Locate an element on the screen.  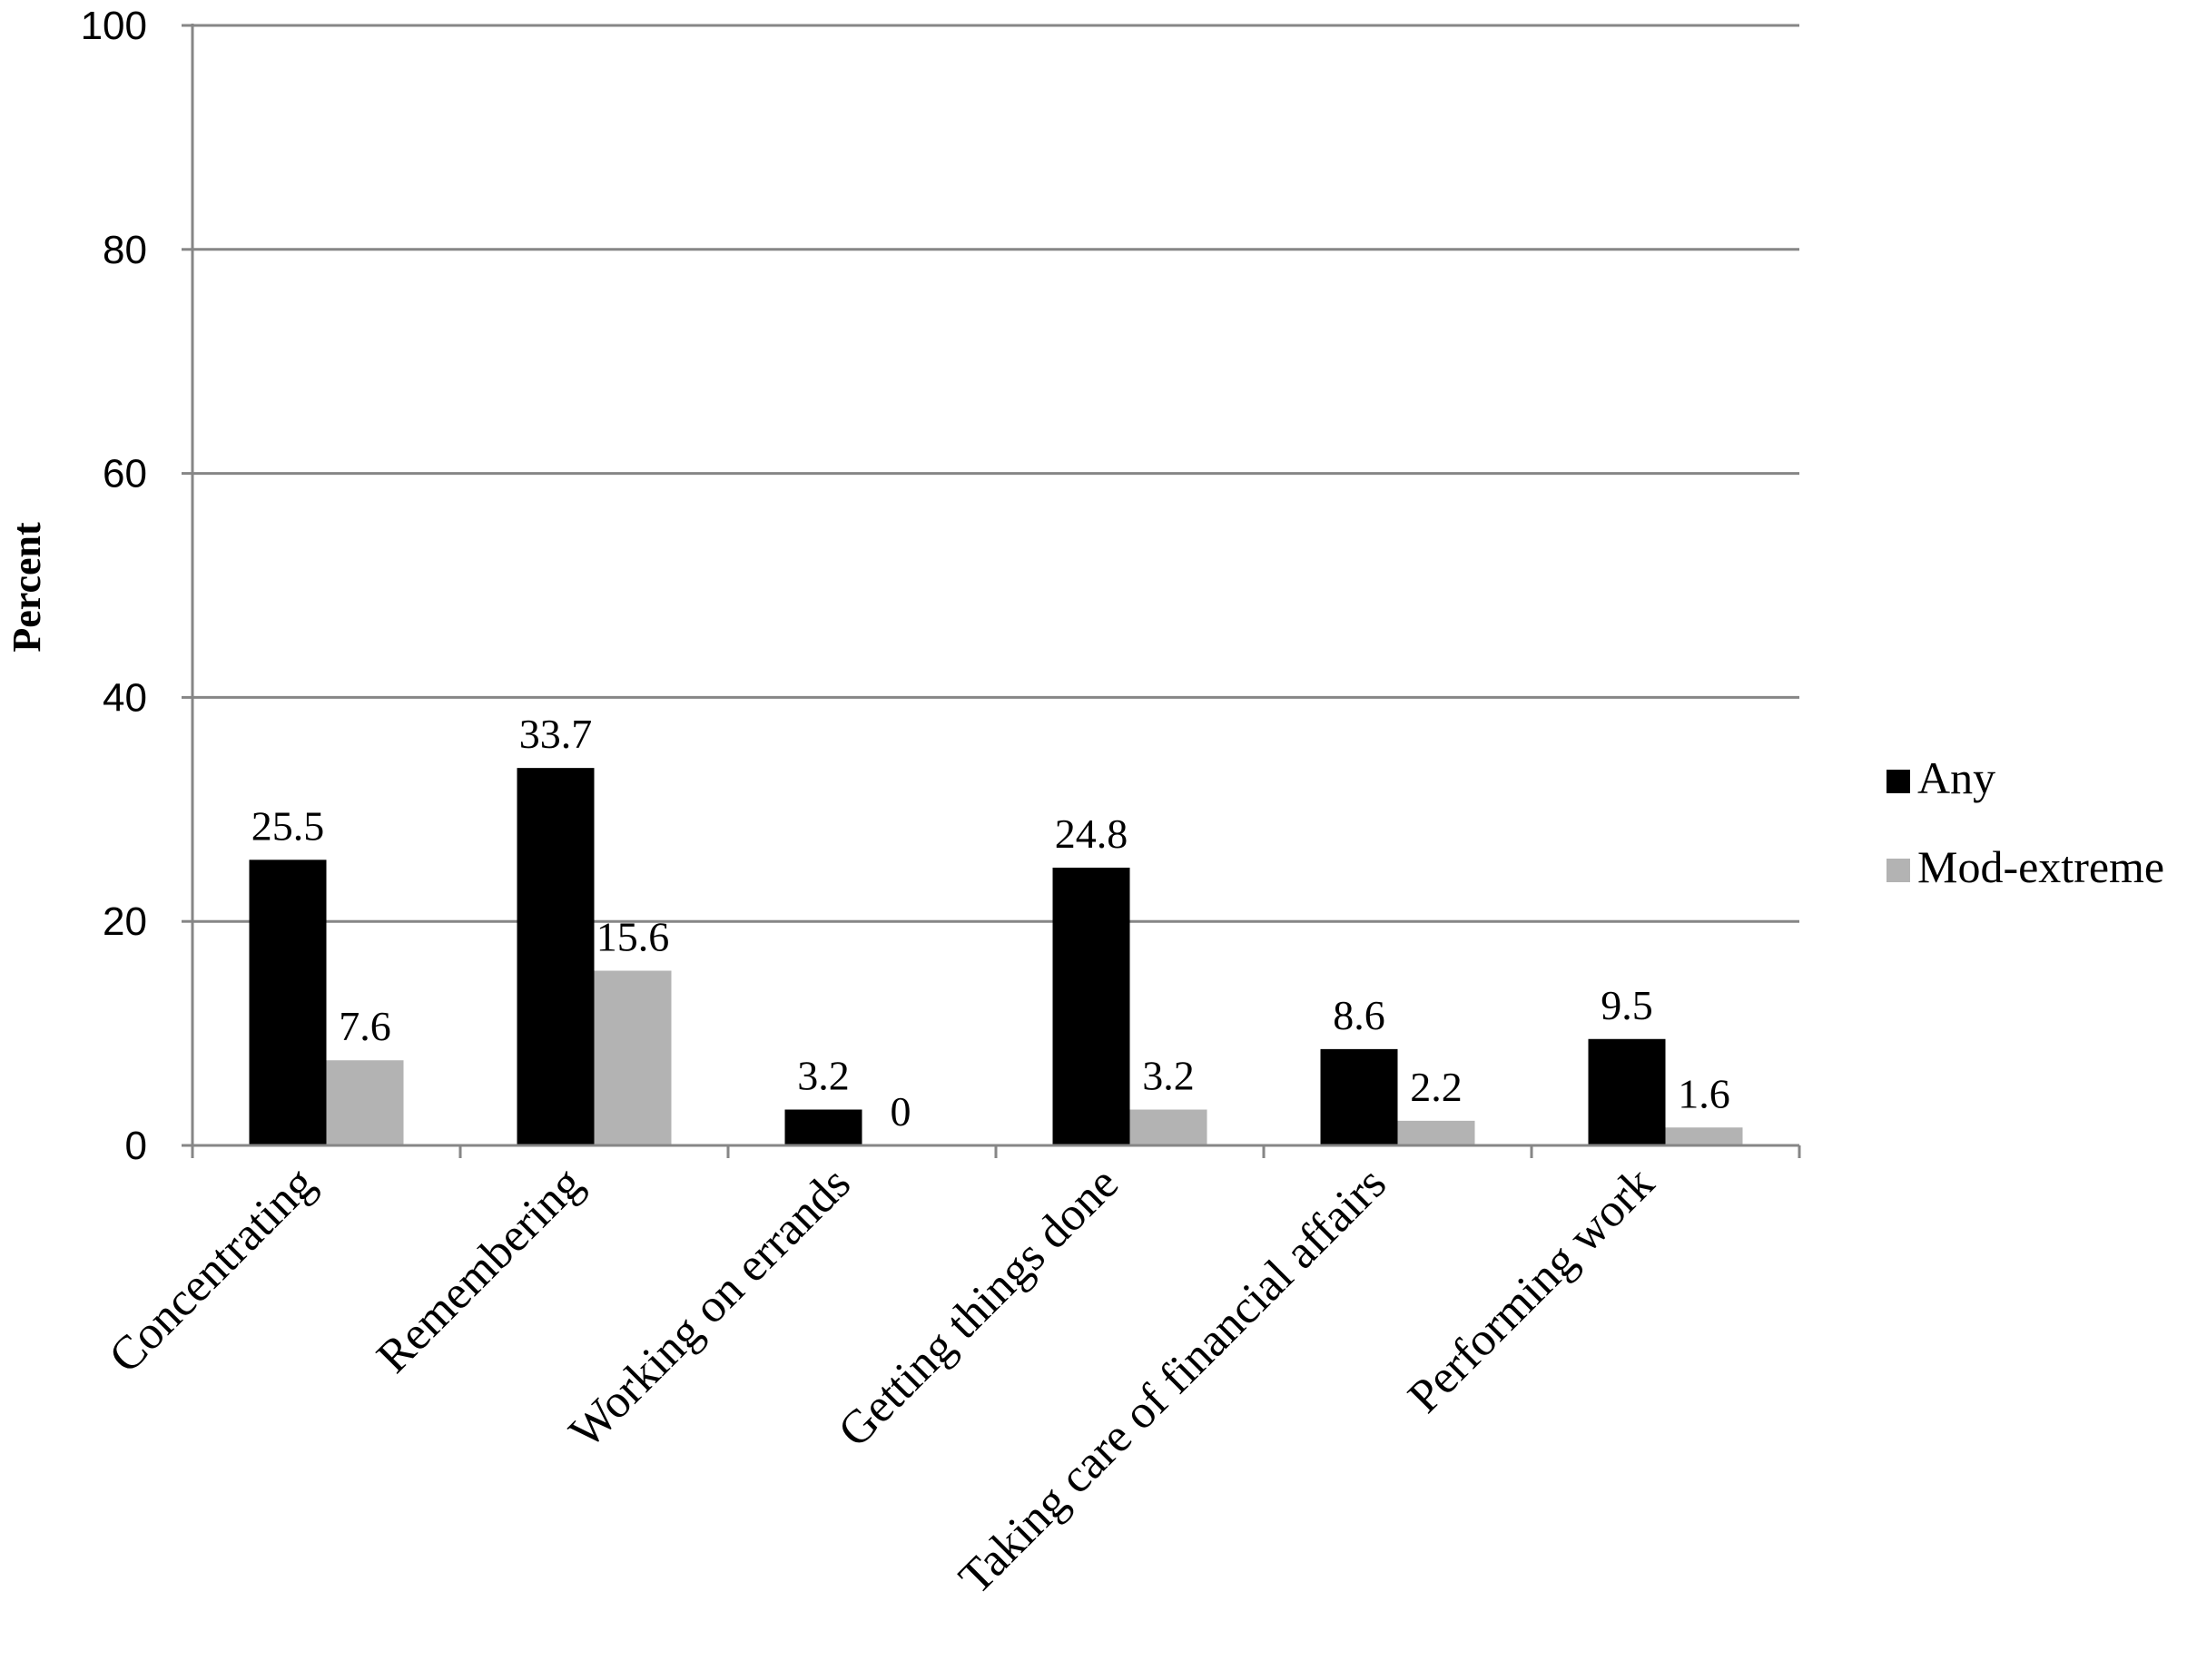
data-label: 2.2 is located at coordinates (1436, 1087).